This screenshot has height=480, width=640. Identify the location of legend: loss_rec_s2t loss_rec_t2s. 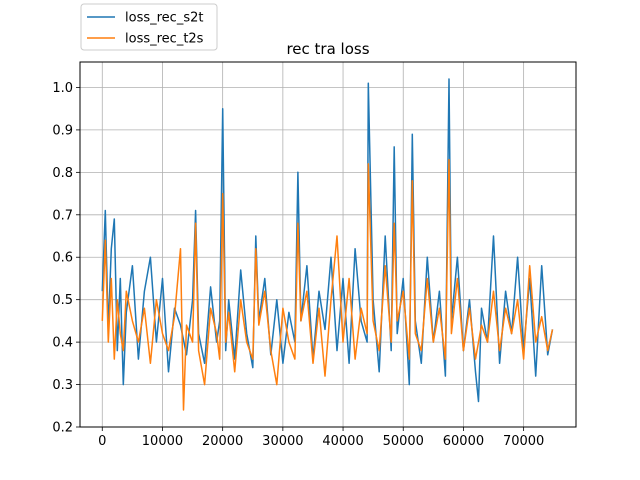
(149, 27).